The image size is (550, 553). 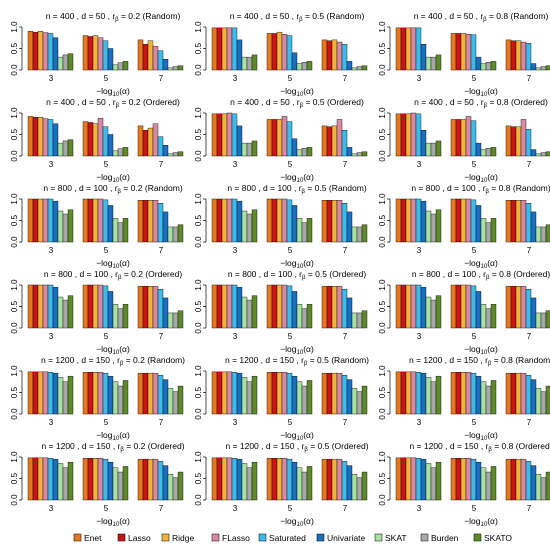 I want to click on legend-label: SKATO, so click(x=498, y=538).